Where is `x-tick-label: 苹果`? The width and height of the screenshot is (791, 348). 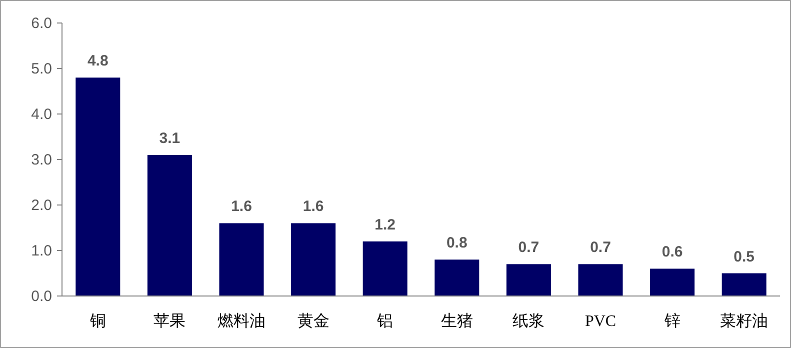
x-tick-label: 苹果 is located at coordinates (170, 321).